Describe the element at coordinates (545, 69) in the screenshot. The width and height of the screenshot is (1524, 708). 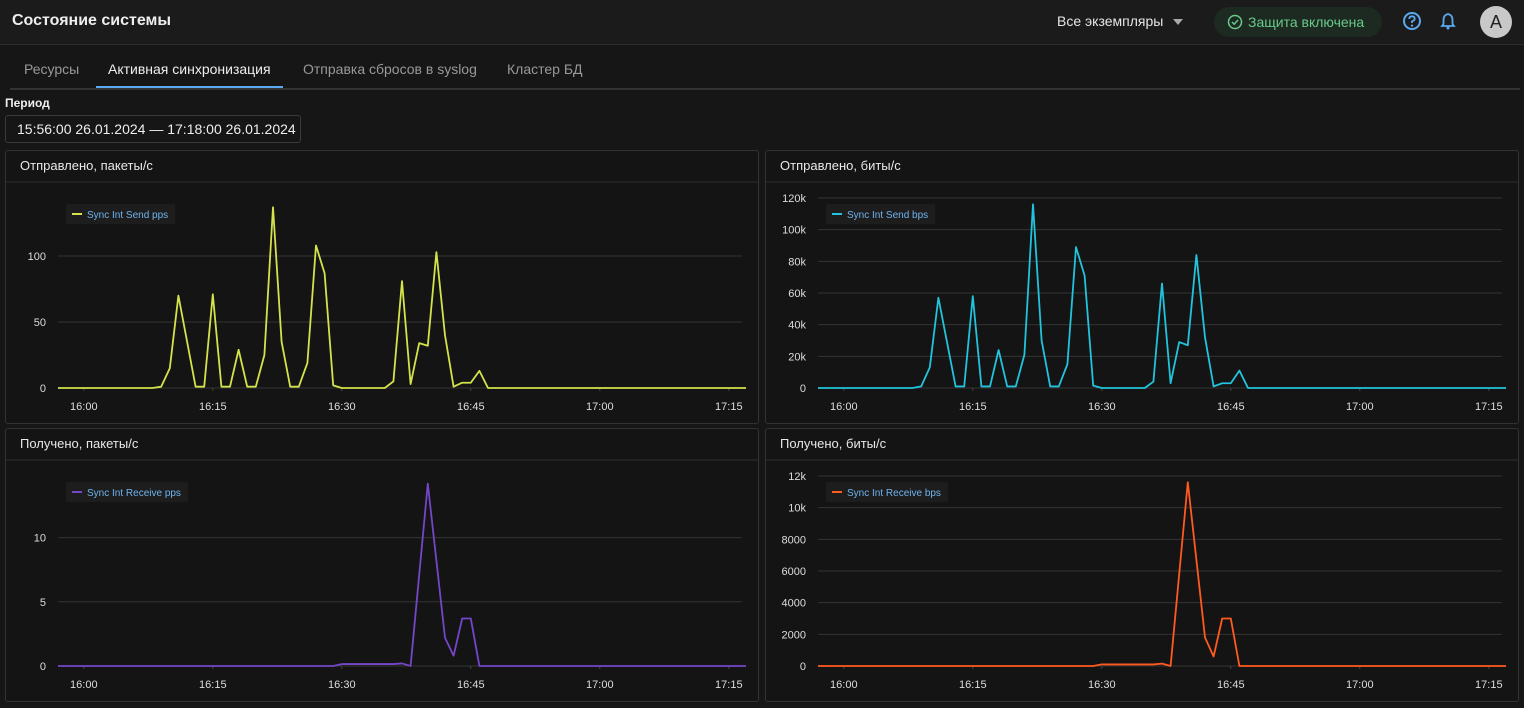
I see `tab: Кластер БД` at that location.